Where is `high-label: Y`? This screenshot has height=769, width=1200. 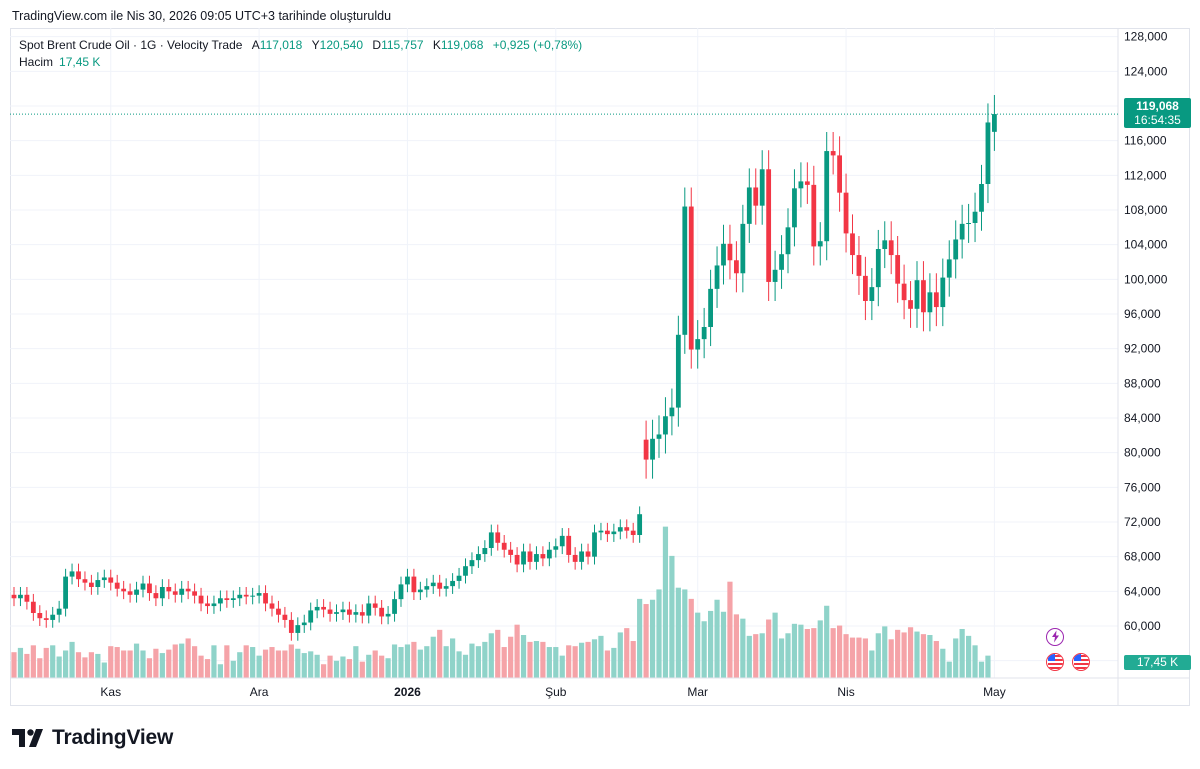 high-label: Y is located at coordinates (315, 45).